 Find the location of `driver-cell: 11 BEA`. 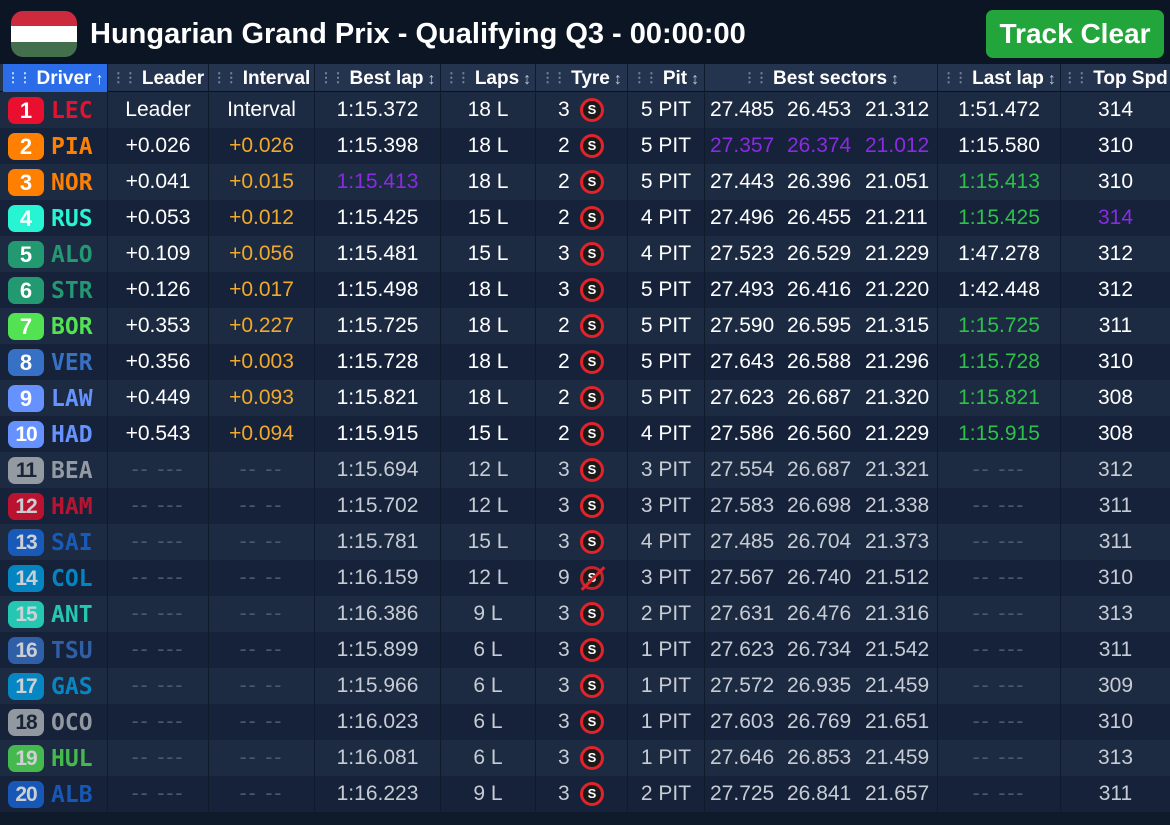

driver-cell: 11 BEA is located at coordinates (54, 470).